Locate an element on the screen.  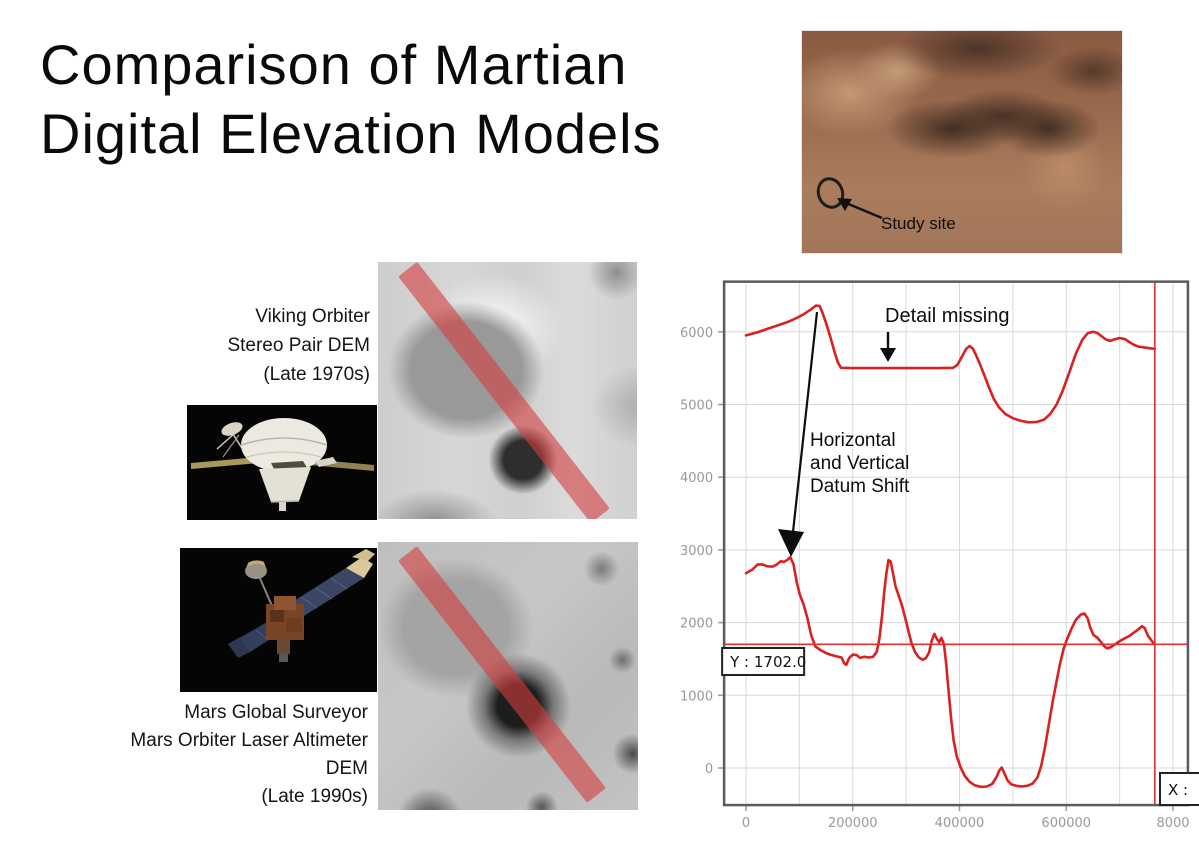
annotation-datum-shift-line: and Vertical is located at coordinates (859, 463).